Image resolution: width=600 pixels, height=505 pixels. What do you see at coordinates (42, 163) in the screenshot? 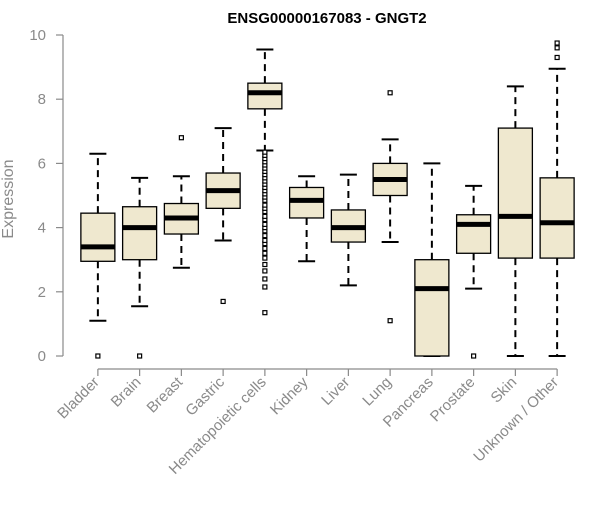
I see `y-tick-label: 6` at bounding box center [42, 163].